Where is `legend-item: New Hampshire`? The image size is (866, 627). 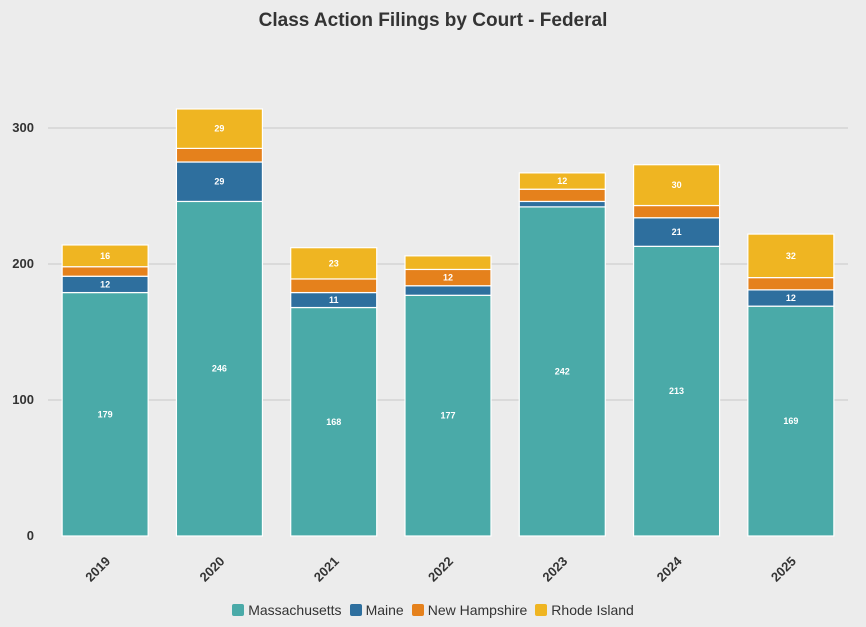
legend-item: New Hampshire is located at coordinates (469, 610).